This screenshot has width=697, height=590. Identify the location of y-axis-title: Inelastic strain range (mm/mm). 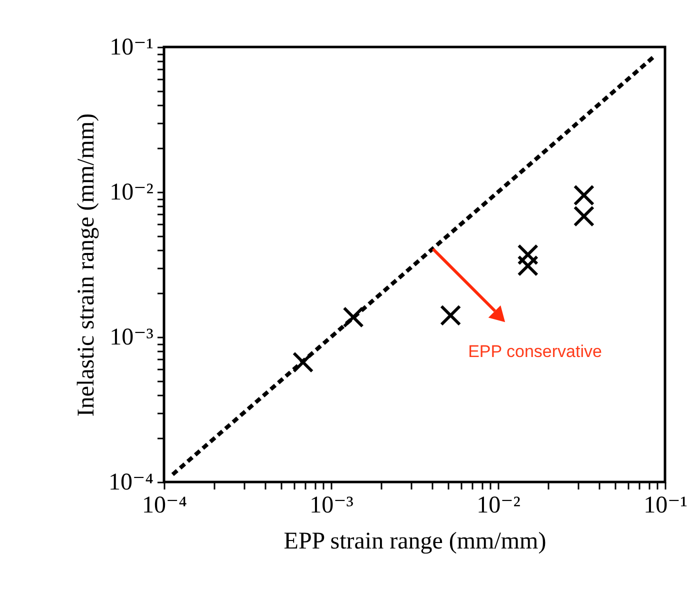
(86, 265).